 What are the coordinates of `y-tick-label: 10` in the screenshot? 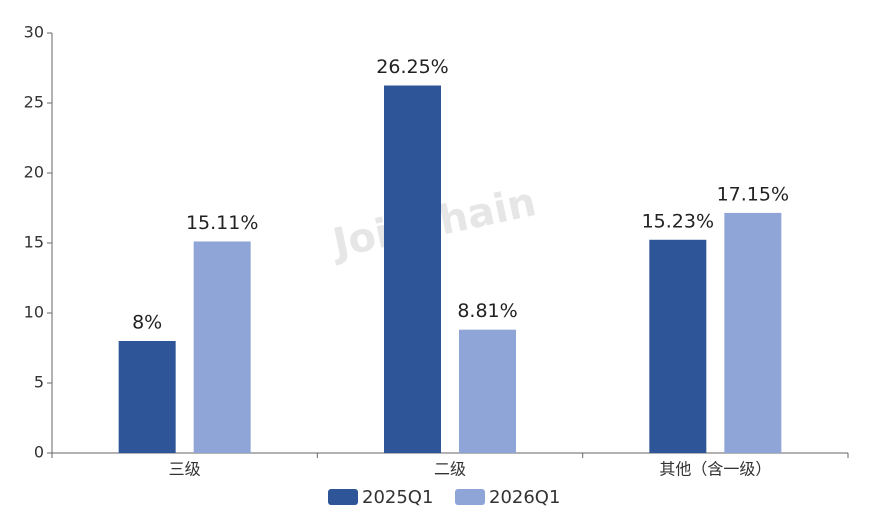 It's located at (34, 312).